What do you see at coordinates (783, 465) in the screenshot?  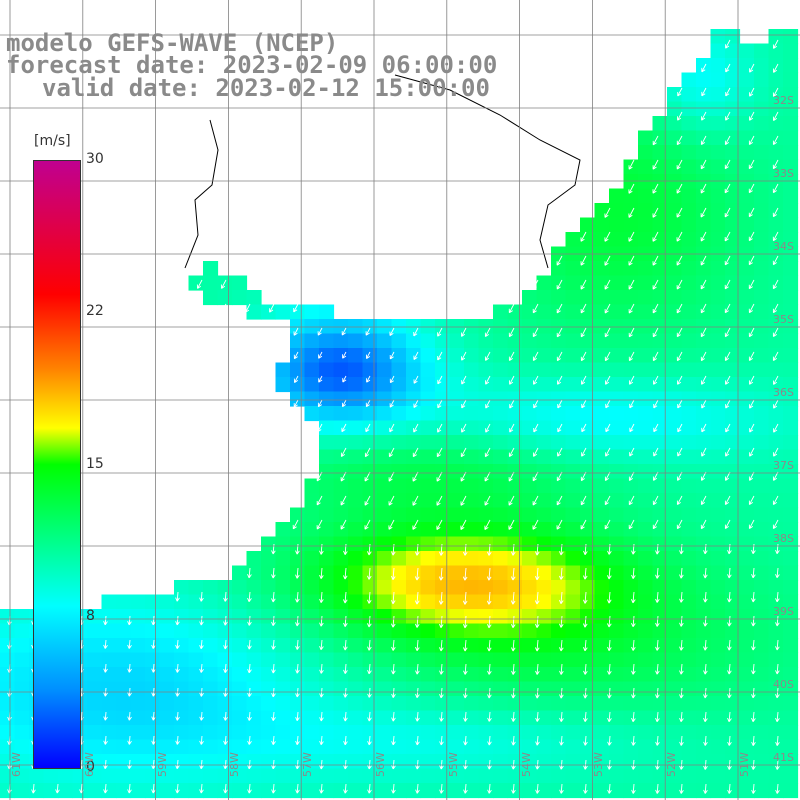 I see `latitude-label: 37S` at bounding box center [783, 465].